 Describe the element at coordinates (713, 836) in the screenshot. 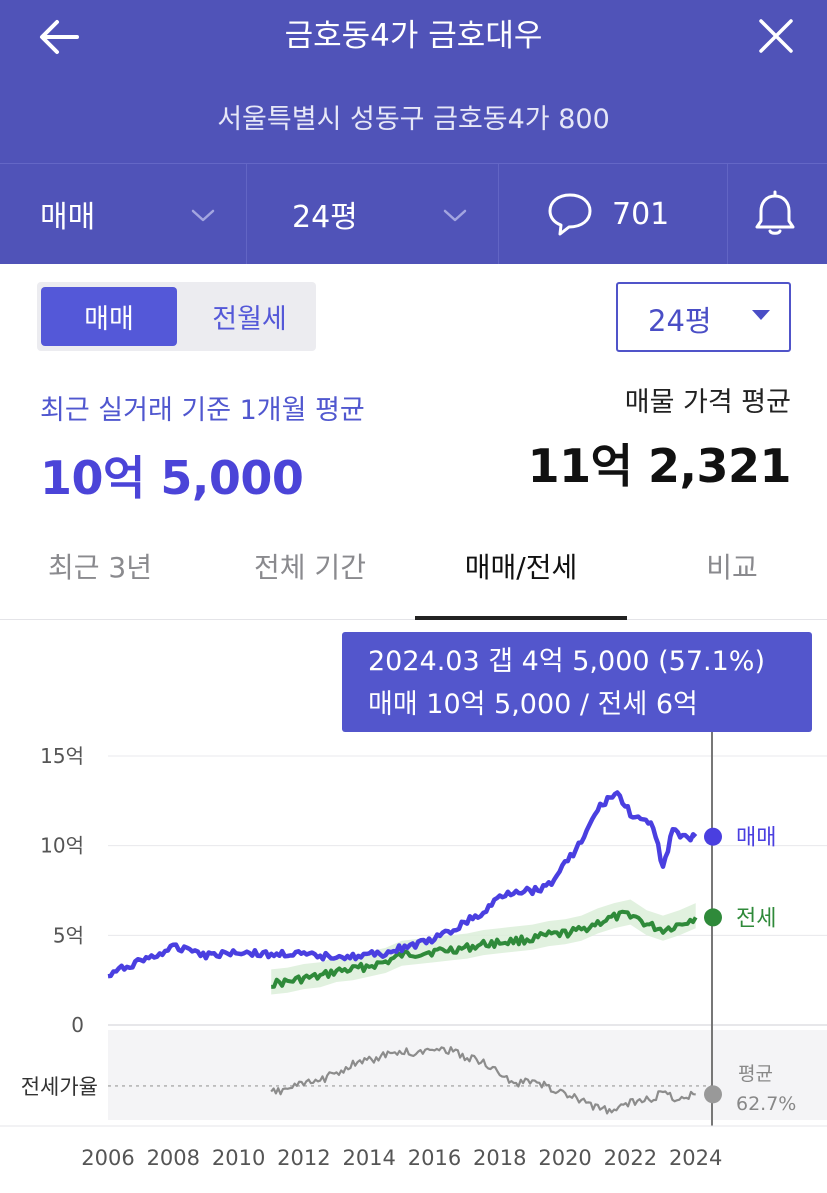

I see `sale-end-point` at that location.